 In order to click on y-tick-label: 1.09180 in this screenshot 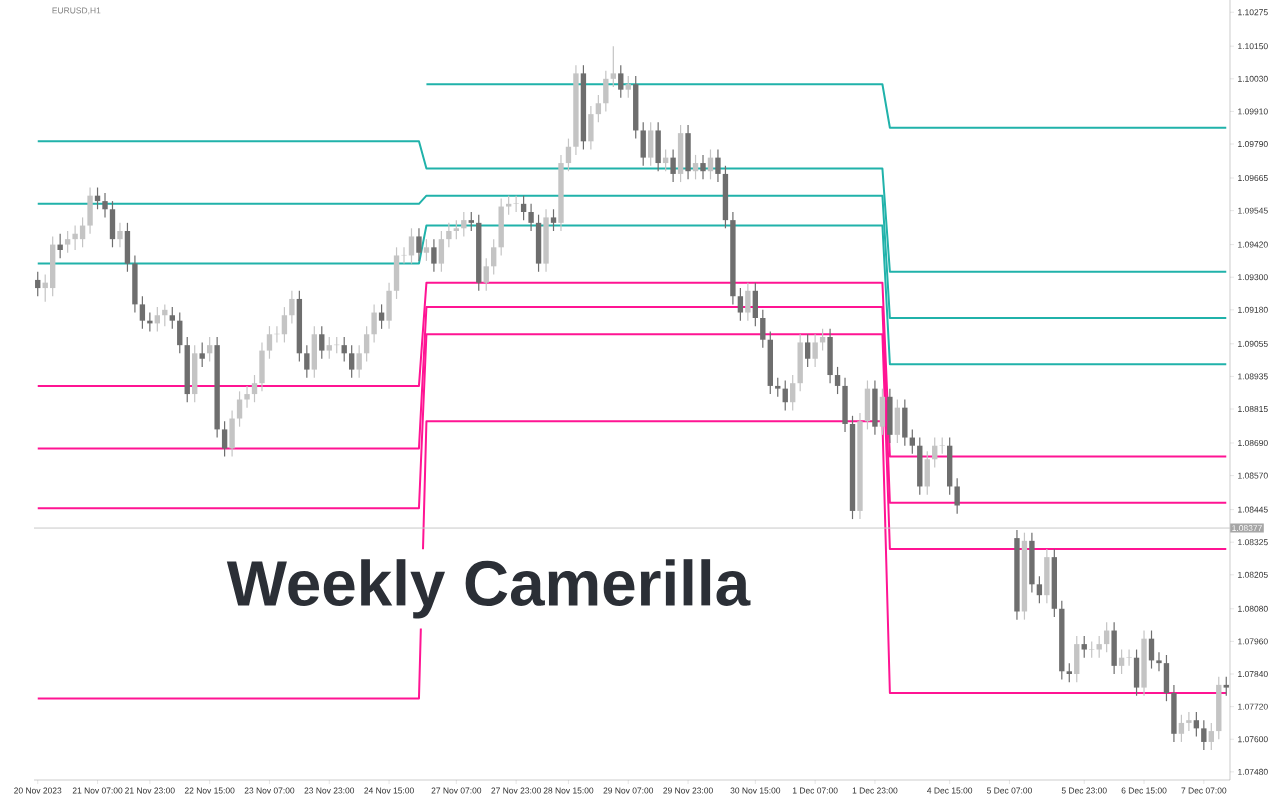, I will do `click(1253, 309)`.